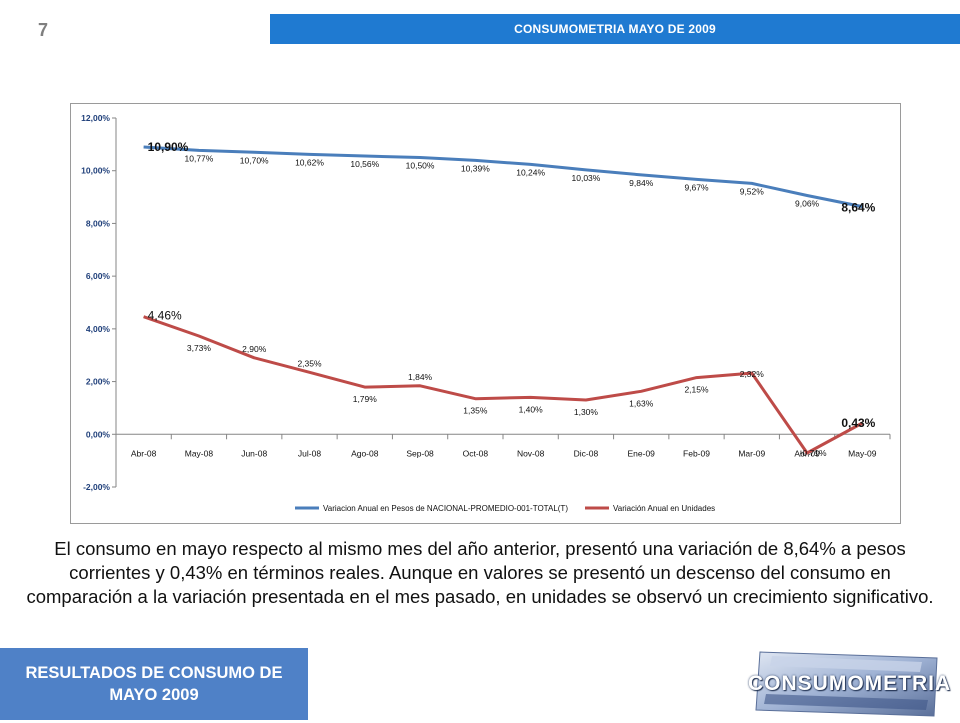 The width and height of the screenshot is (960, 723). I want to click on x-tick-label: Dic-08, so click(586, 453).